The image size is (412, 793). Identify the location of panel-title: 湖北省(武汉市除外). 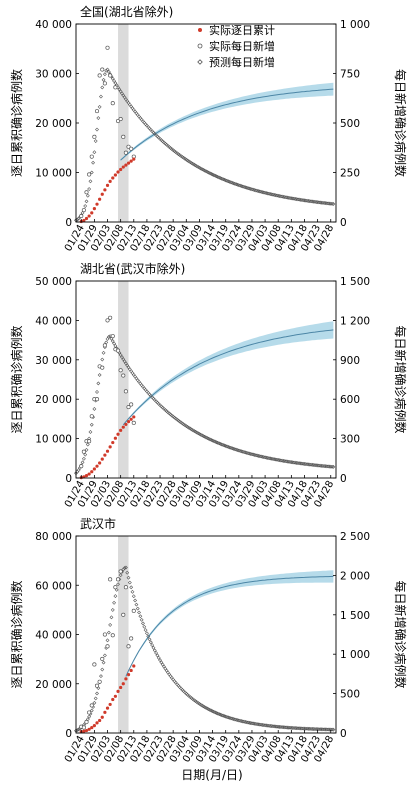
(132, 268).